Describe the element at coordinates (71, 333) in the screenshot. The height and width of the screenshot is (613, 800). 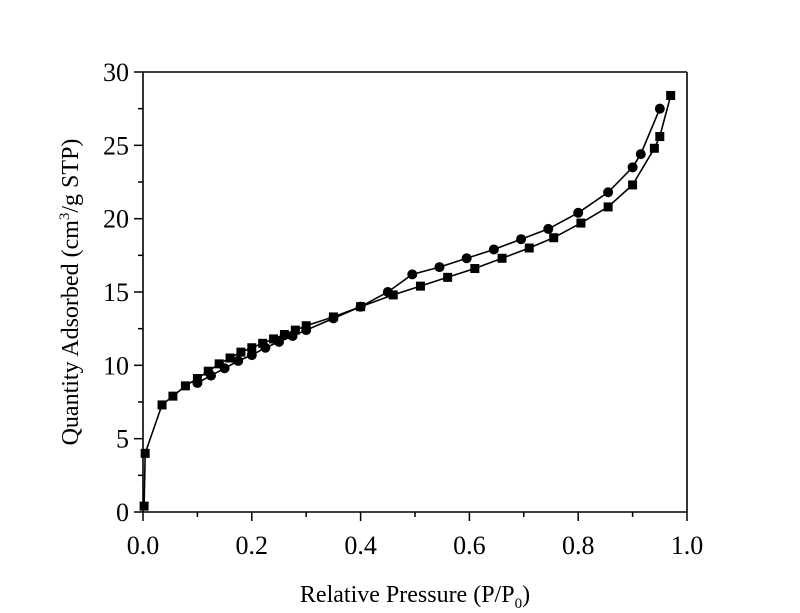
I see `y-axis-label-main: Quantity Adsorbed (cm` at that location.